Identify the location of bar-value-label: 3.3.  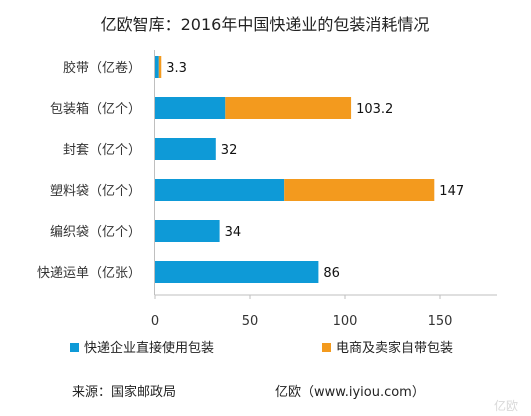
(176, 68).